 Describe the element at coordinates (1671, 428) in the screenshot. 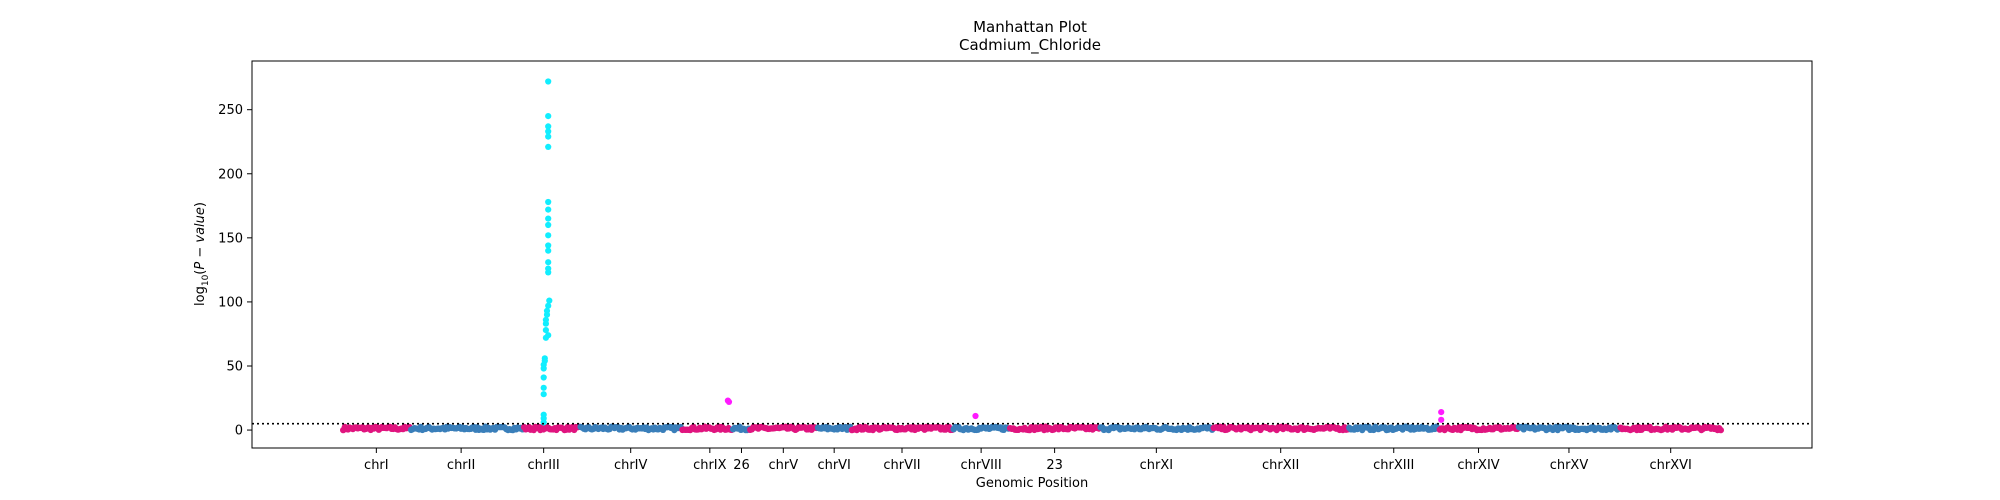

I see `chromosome-points-chrXVI` at that location.